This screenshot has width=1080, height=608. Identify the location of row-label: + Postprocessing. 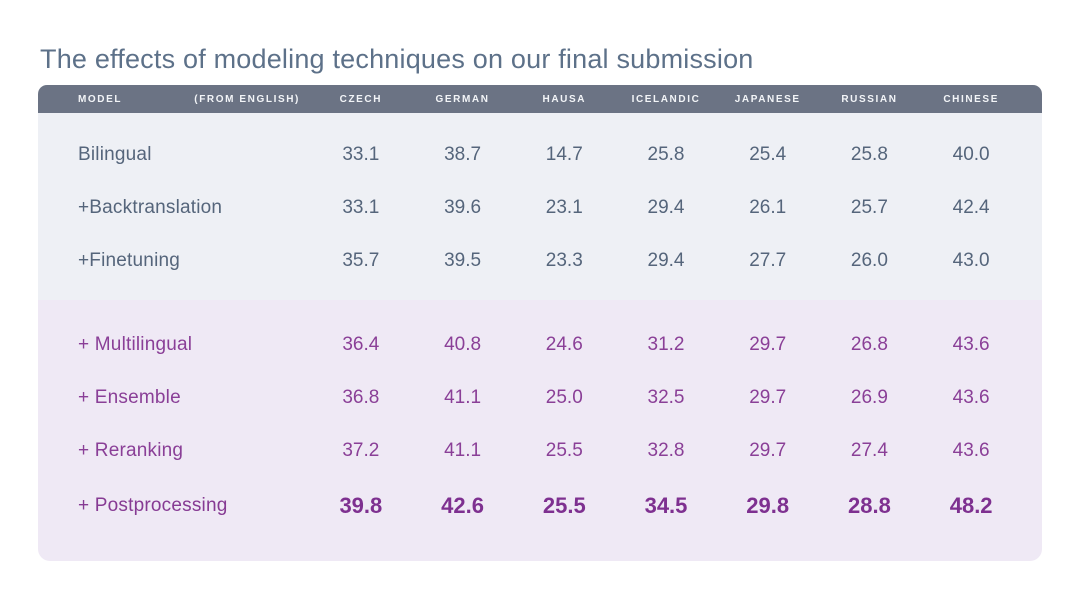
(153, 505).